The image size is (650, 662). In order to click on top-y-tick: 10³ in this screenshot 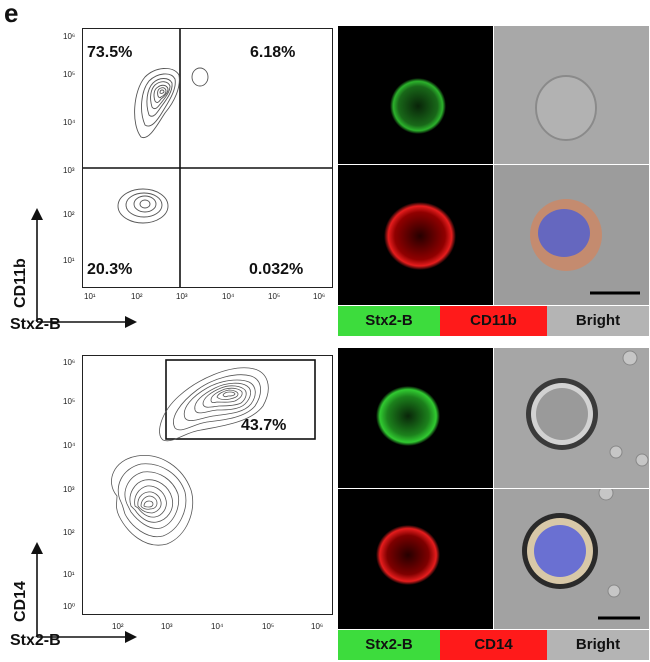, I will do `click(69, 170)`.